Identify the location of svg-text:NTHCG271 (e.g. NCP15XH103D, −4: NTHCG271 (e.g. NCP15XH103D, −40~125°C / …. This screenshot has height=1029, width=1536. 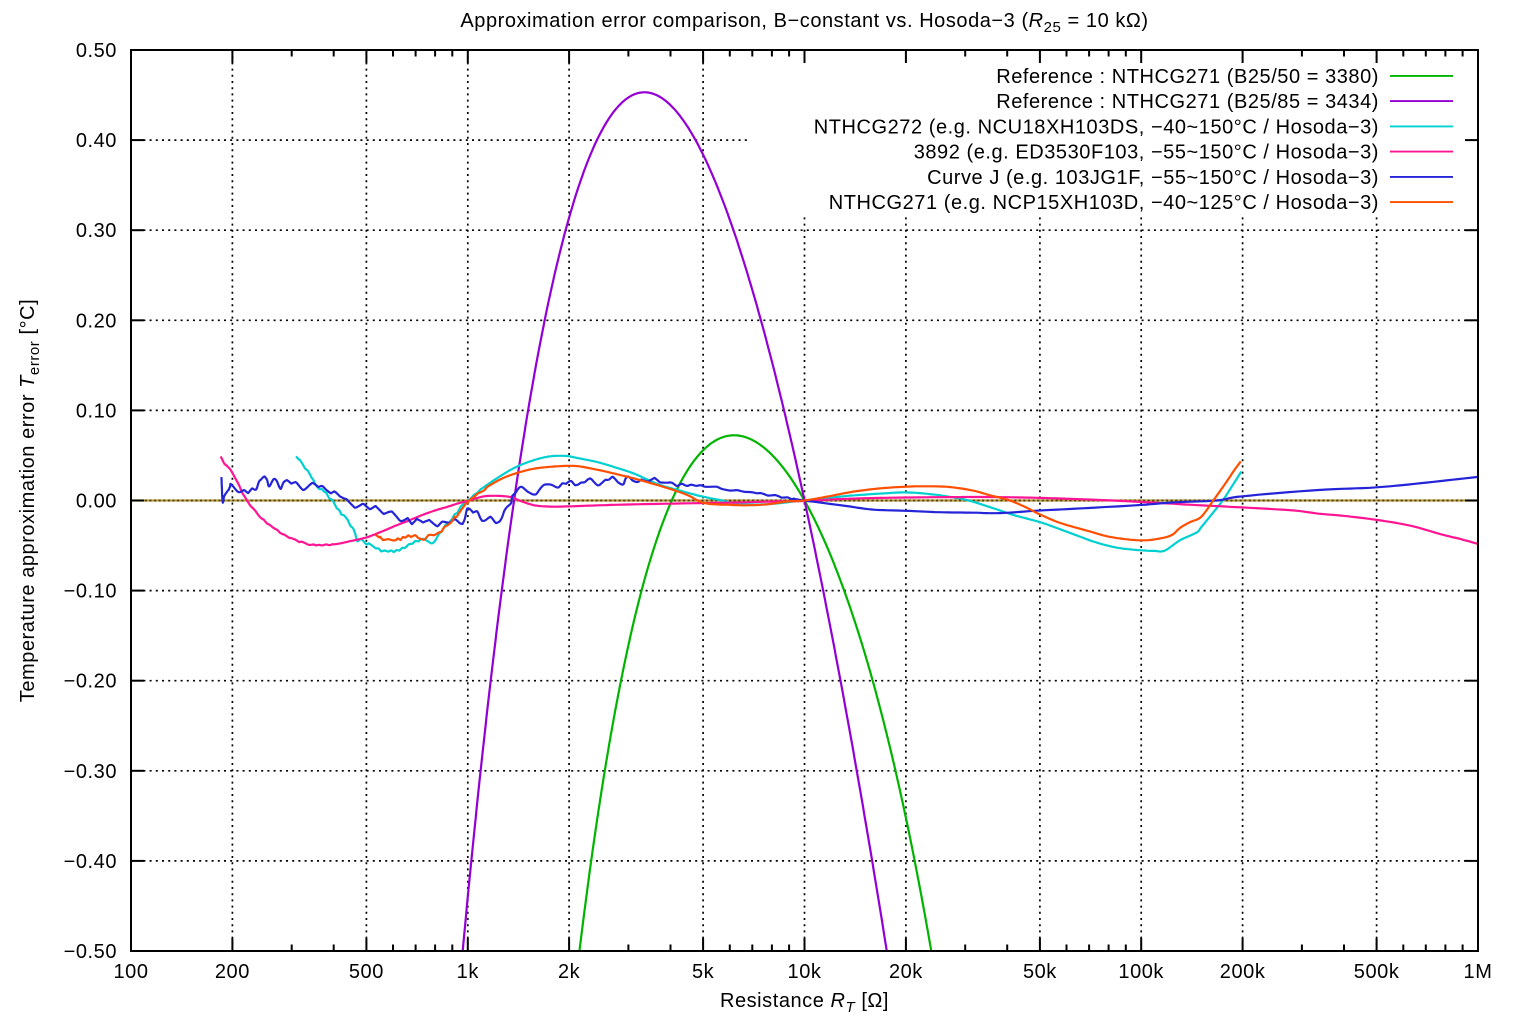
(1104, 203).